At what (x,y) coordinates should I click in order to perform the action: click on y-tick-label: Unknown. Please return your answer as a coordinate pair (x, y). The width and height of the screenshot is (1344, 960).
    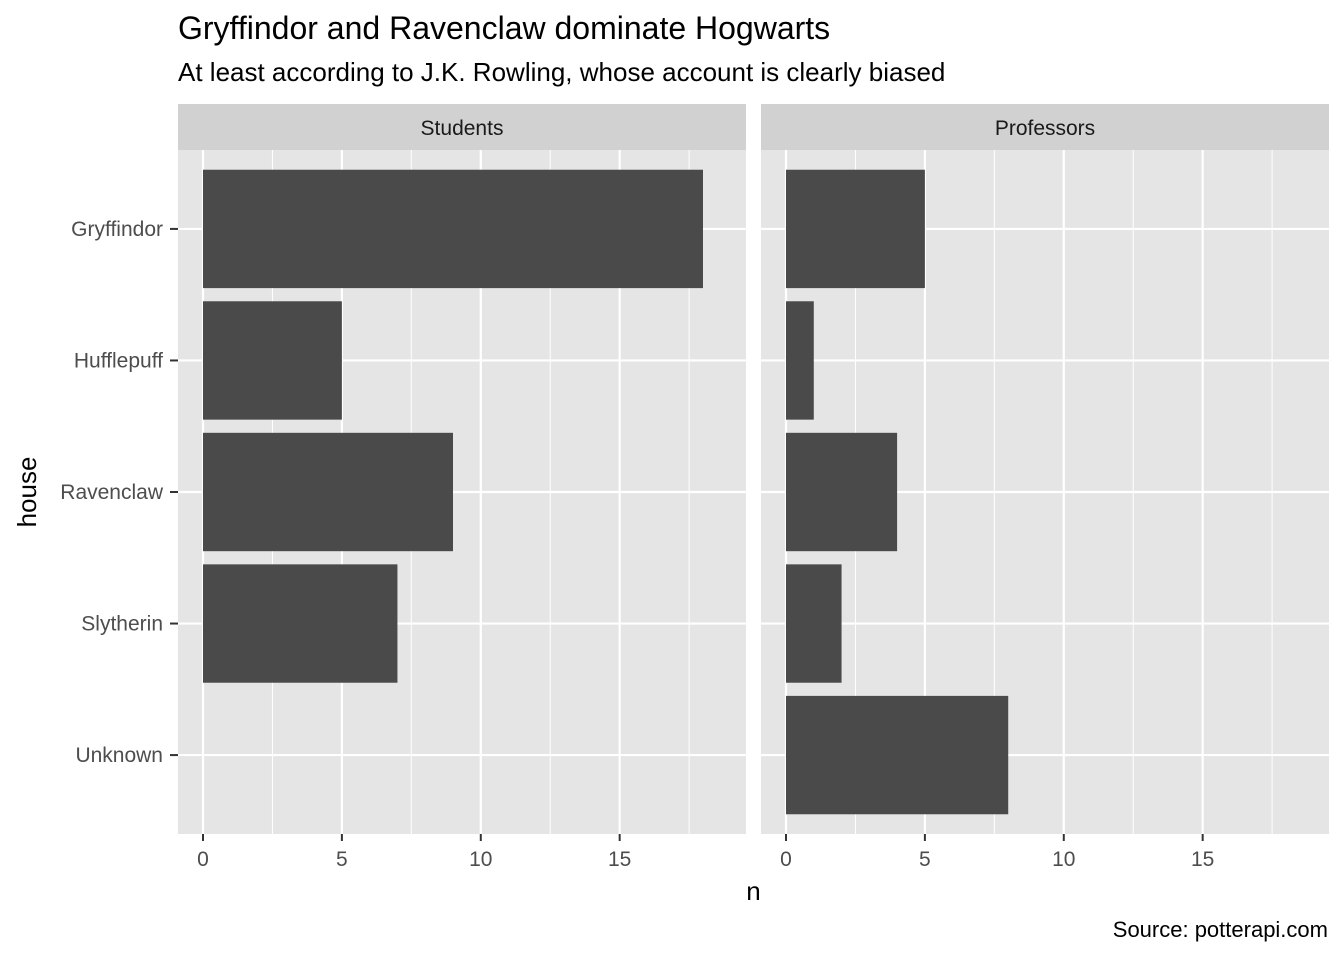
    Looking at the image, I should click on (119, 755).